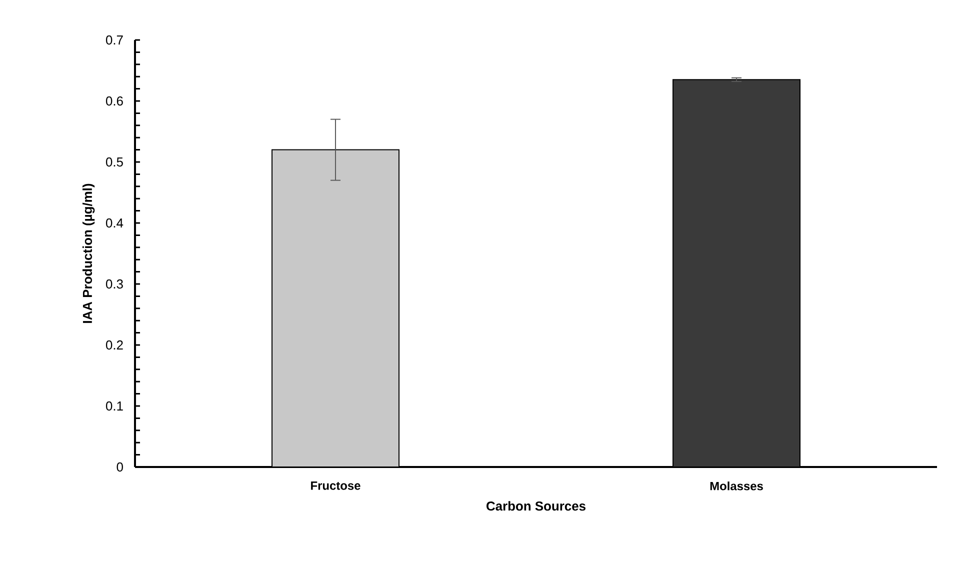 Image resolution: width=957 pixels, height=582 pixels. What do you see at coordinates (114, 162) in the screenshot?
I see `y-tick-label: 0.5` at bounding box center [114, 162].